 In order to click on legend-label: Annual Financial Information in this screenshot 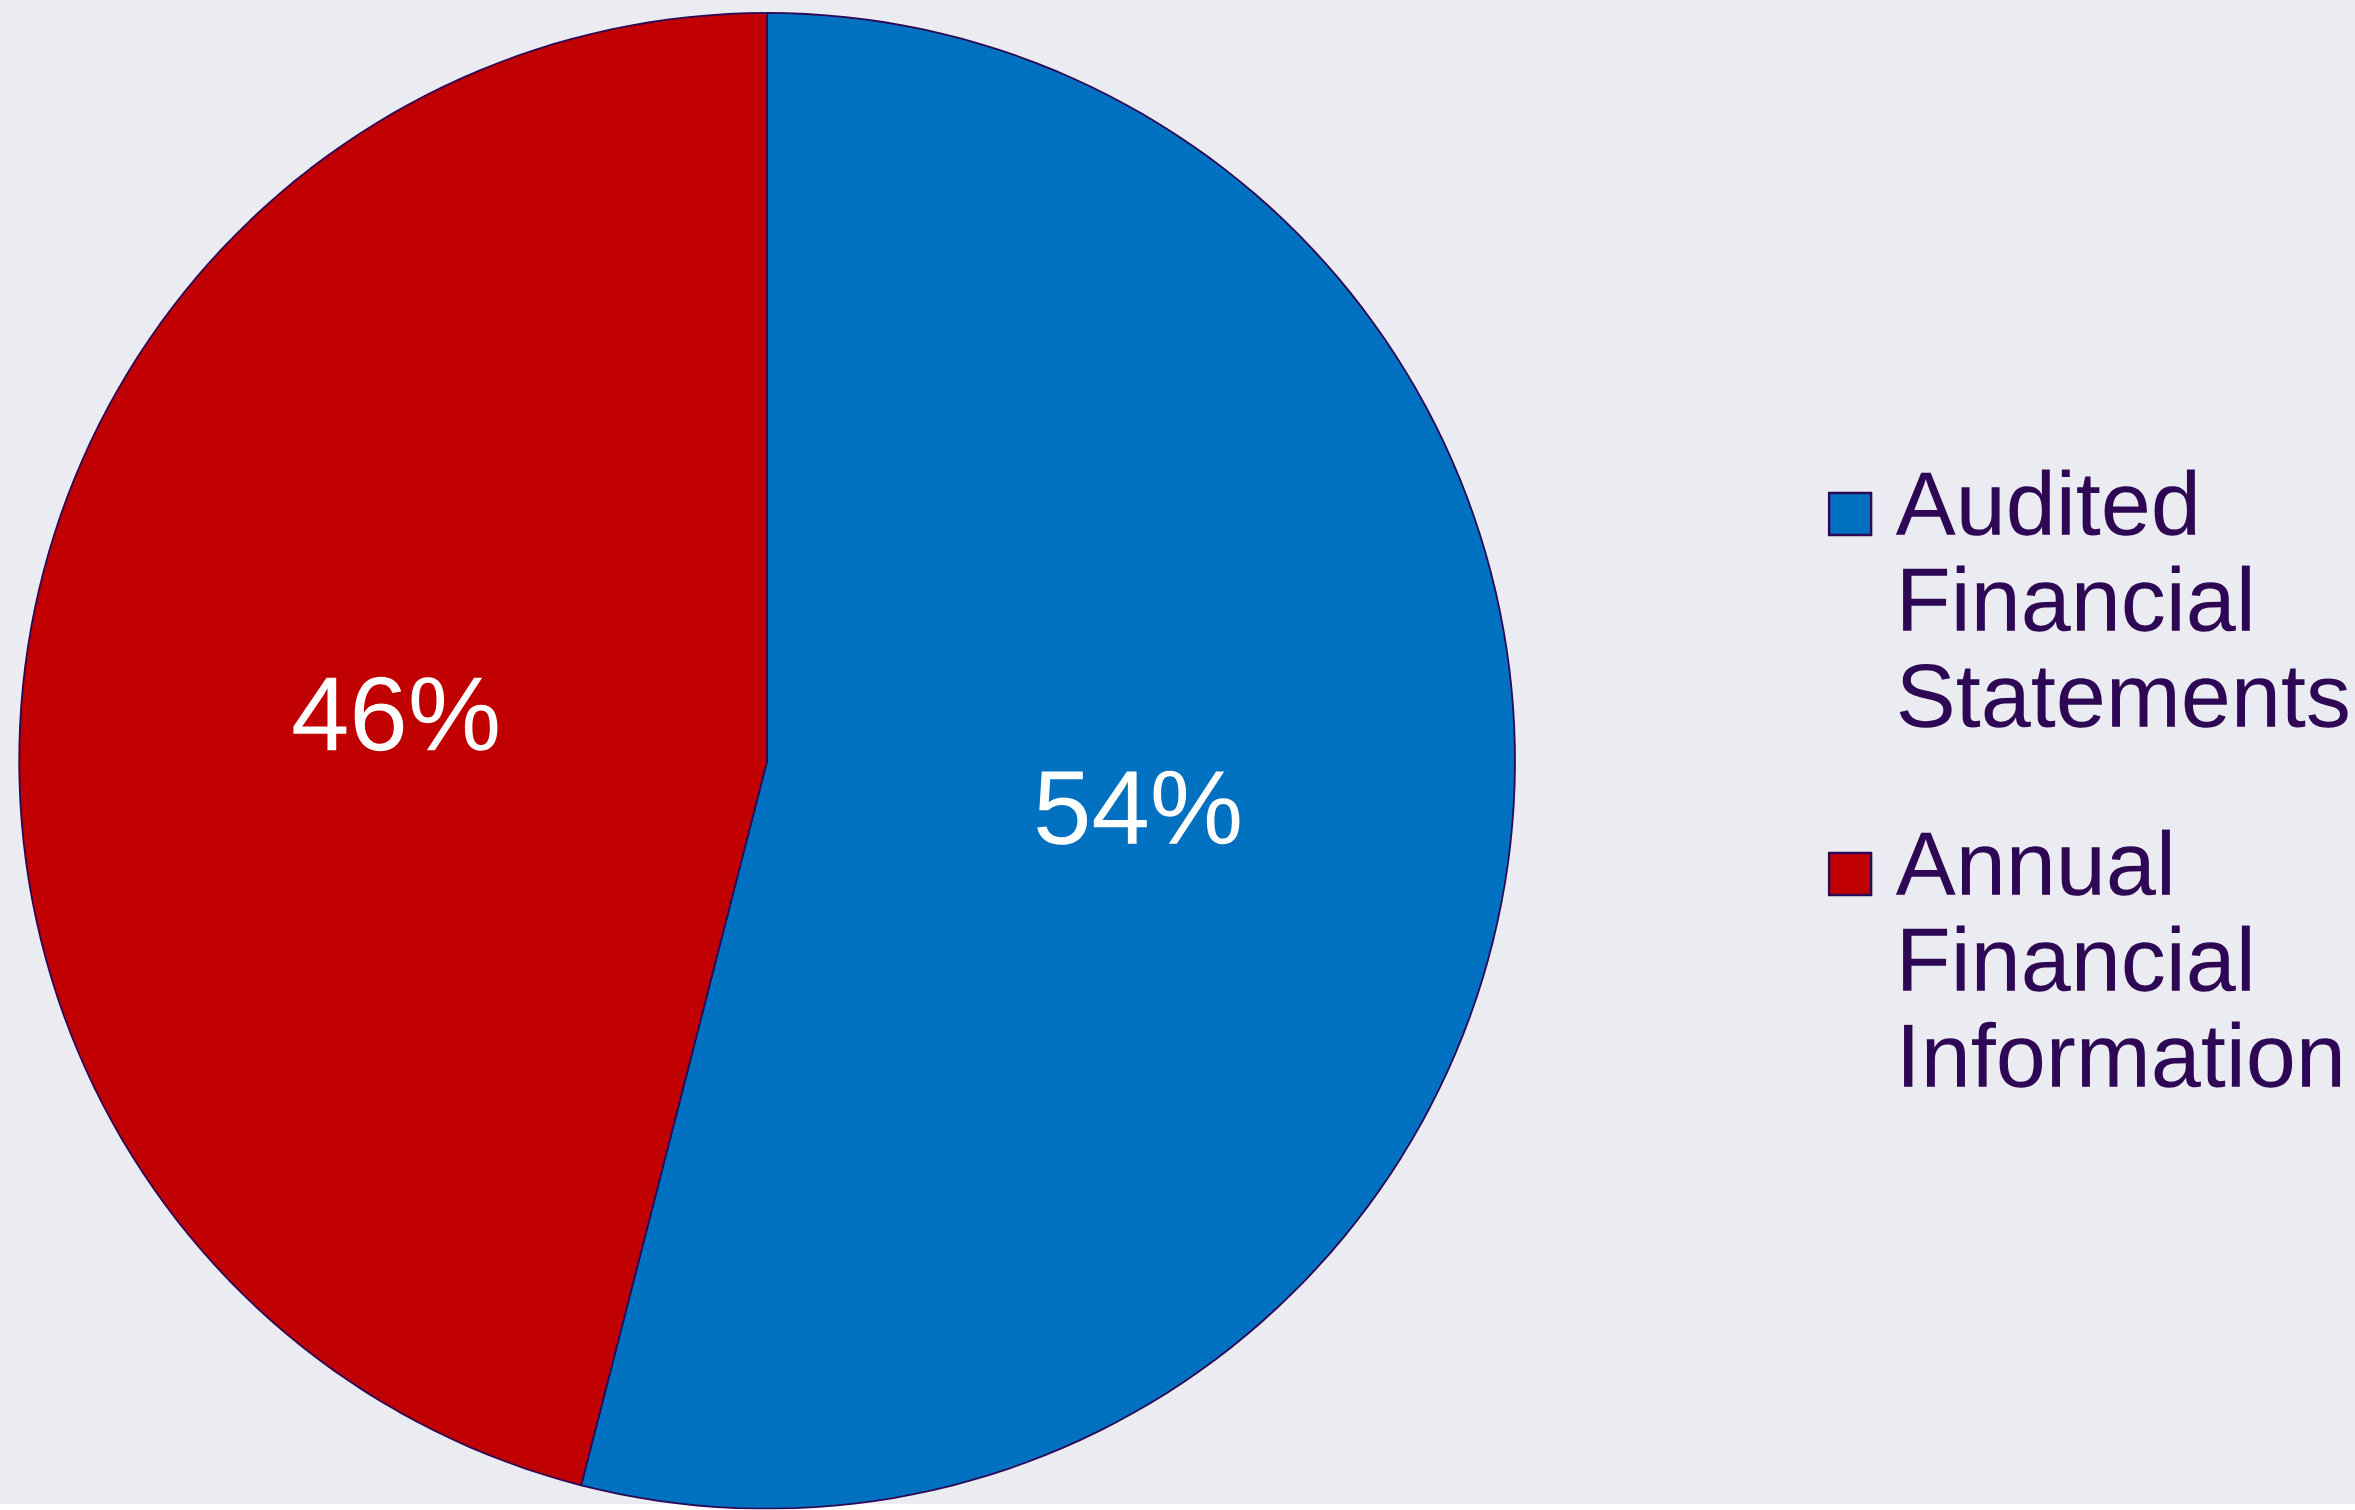, I will do `click(2118, 958)`.